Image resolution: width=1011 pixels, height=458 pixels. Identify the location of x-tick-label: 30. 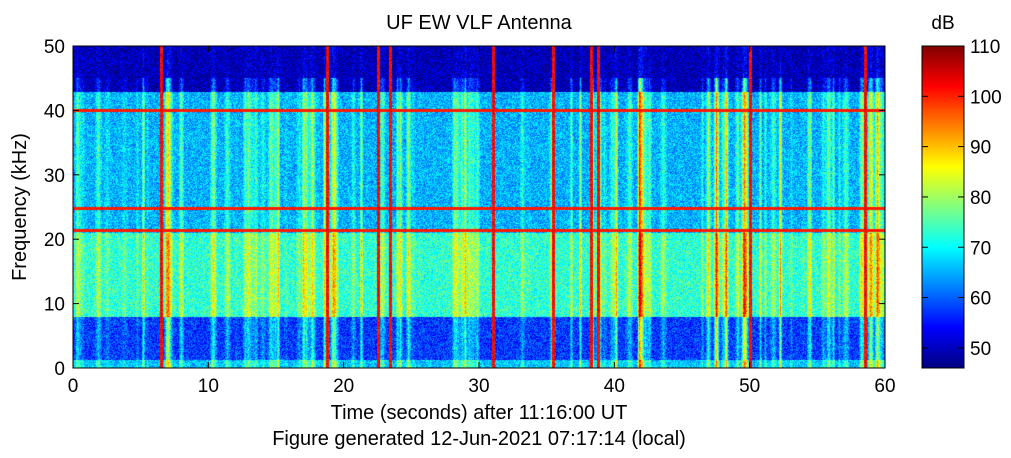
(478, 386).